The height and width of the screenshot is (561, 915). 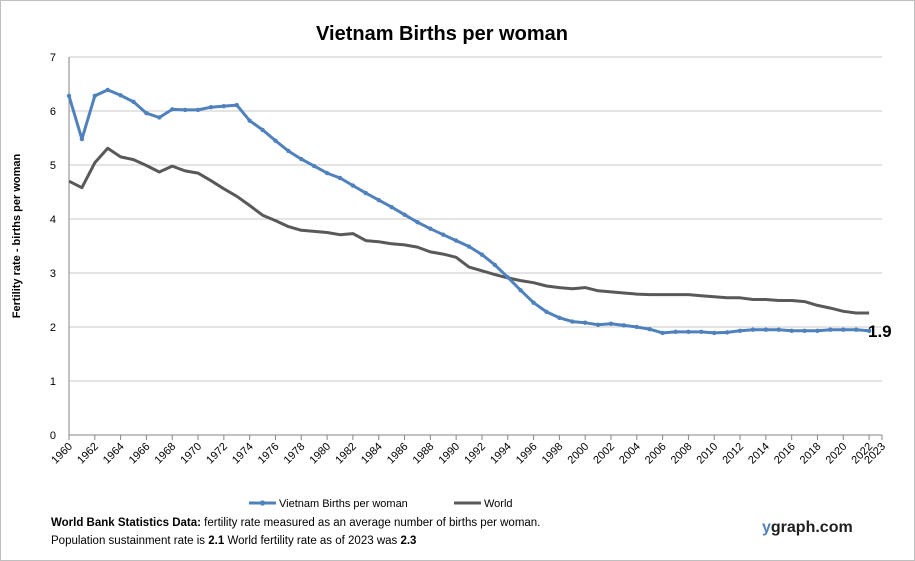 What do you see at coordinates (778, 329) in the screenshot?
I see `series-point-vietnam-births-per-woman-2015` at bounding box center [778, 329].